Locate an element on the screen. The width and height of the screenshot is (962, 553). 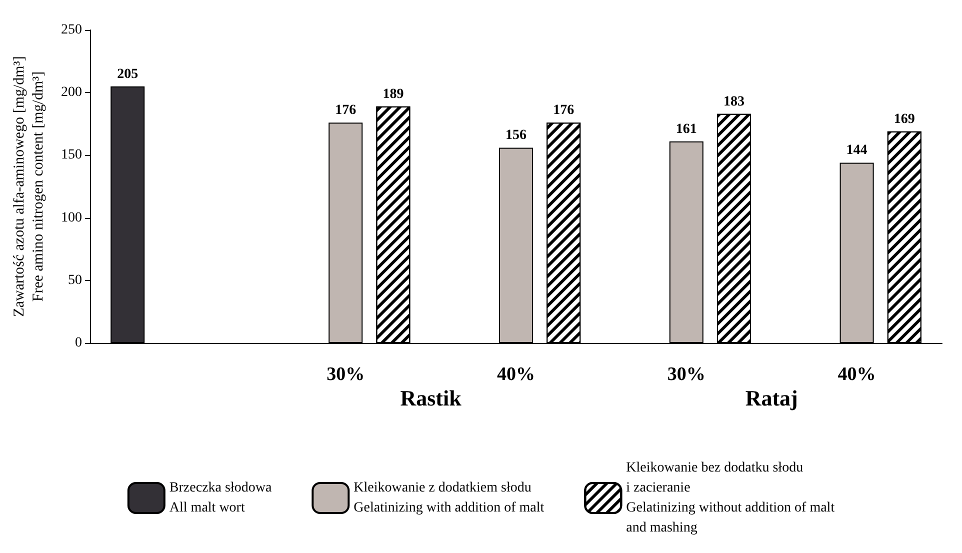
legend-label: Brzeczka słodowa All malt wort is located at coordinates (220, 498).